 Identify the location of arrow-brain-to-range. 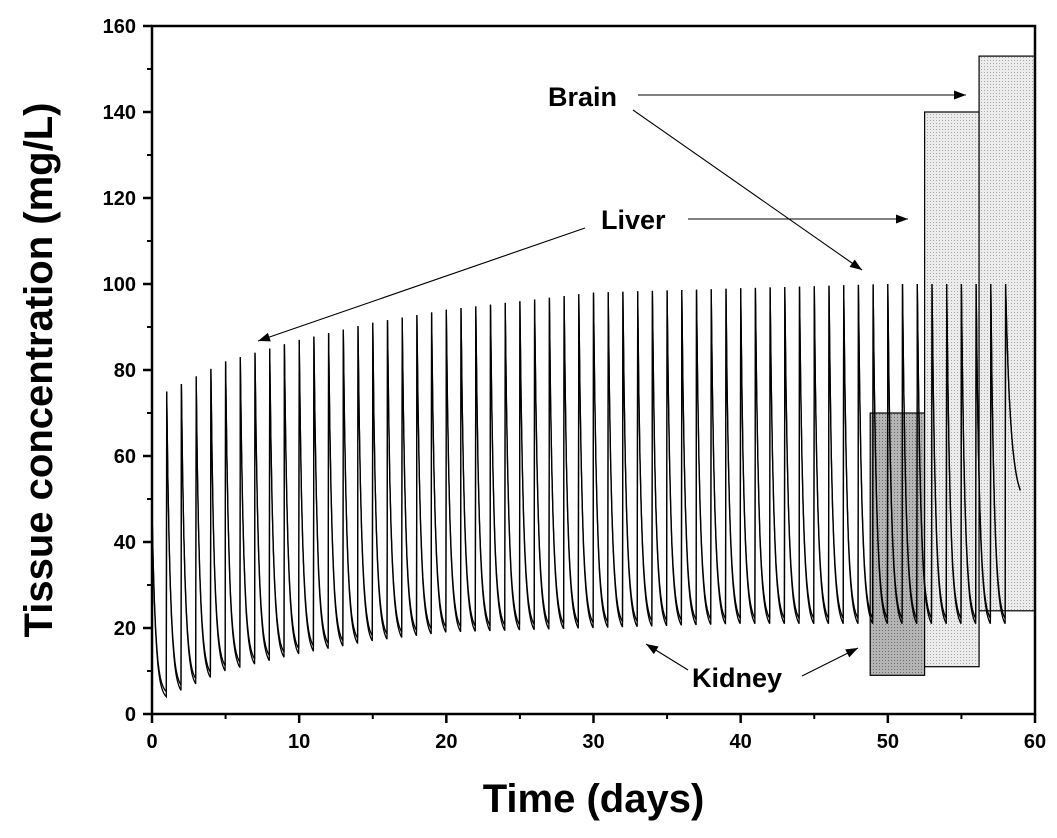
(802, 95).